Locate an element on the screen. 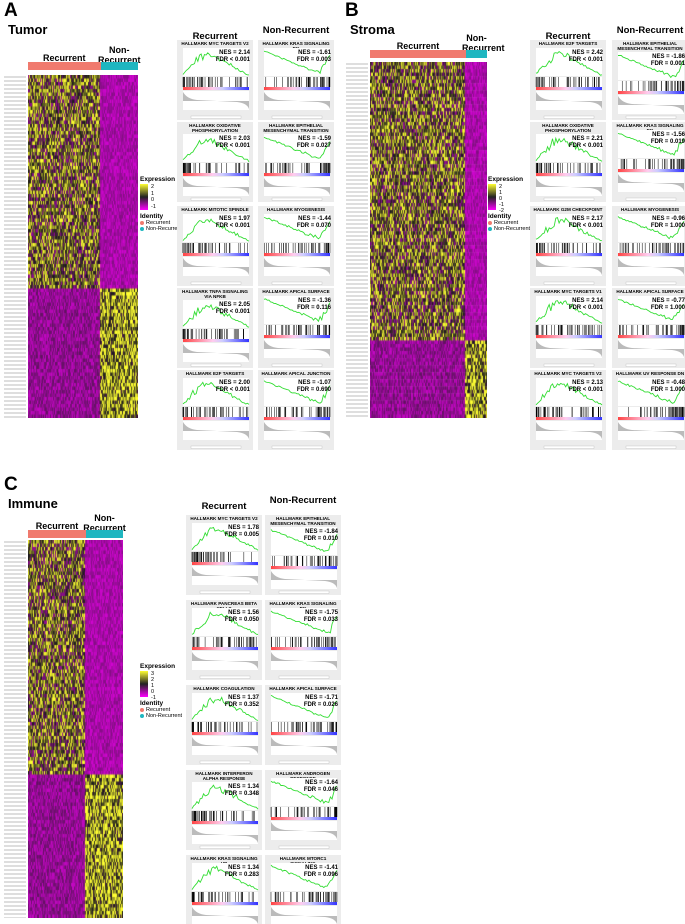 The width and height of the screenshot is (685, 924). gsea-stats: NES = -1.71 FDR = 0.026 is located at coordinates (321, 702).